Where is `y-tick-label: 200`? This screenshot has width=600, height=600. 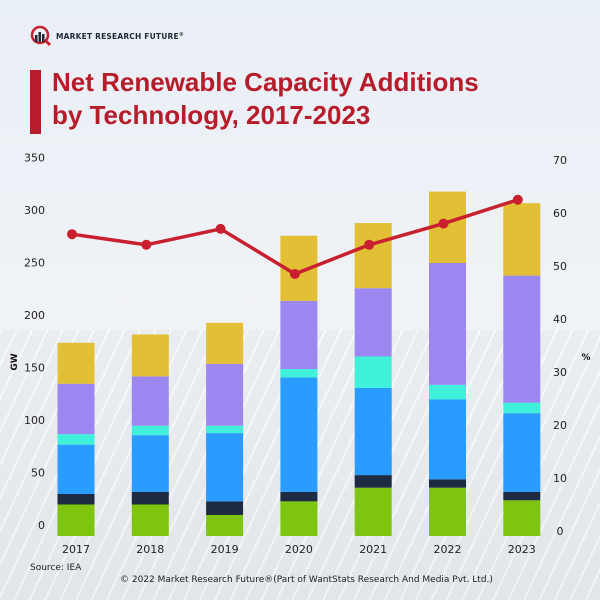 y-tick-label: 200 is located at coordinates (34, 315).